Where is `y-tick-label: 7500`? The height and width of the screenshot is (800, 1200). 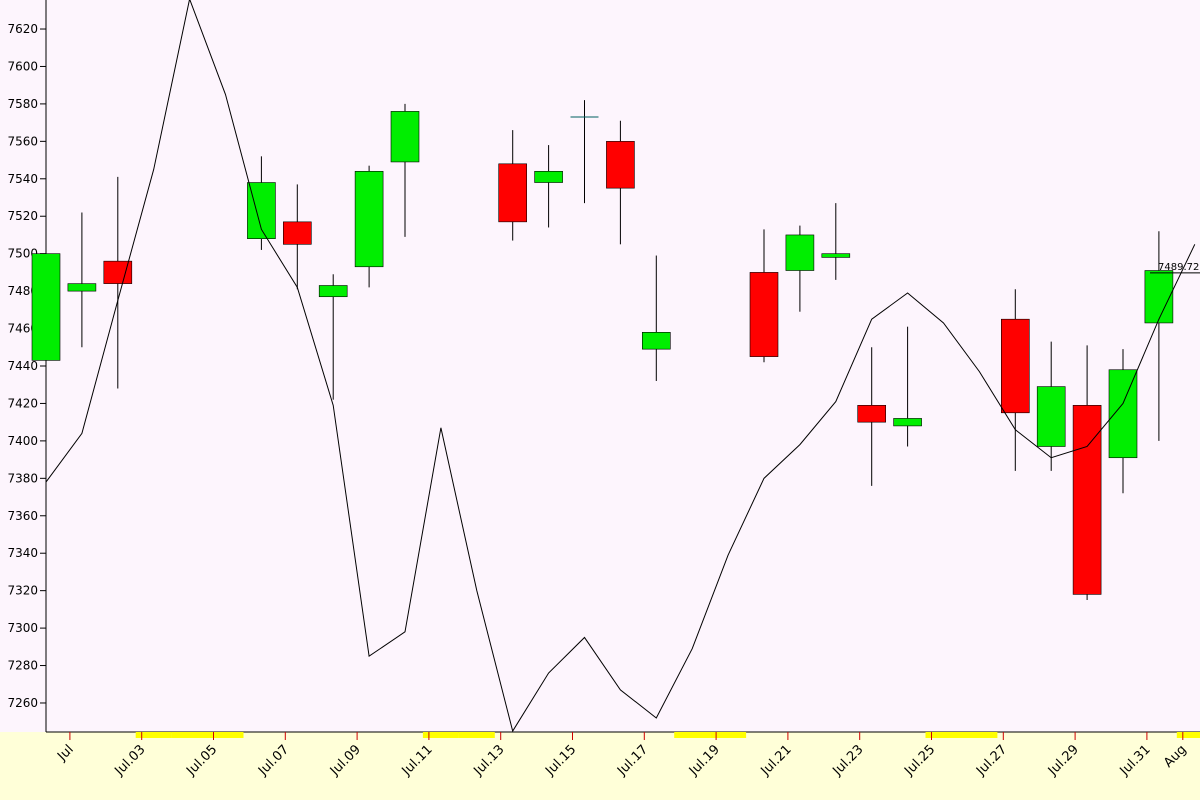
y-tick-label: 7500 is located at coordinates (22, 254).